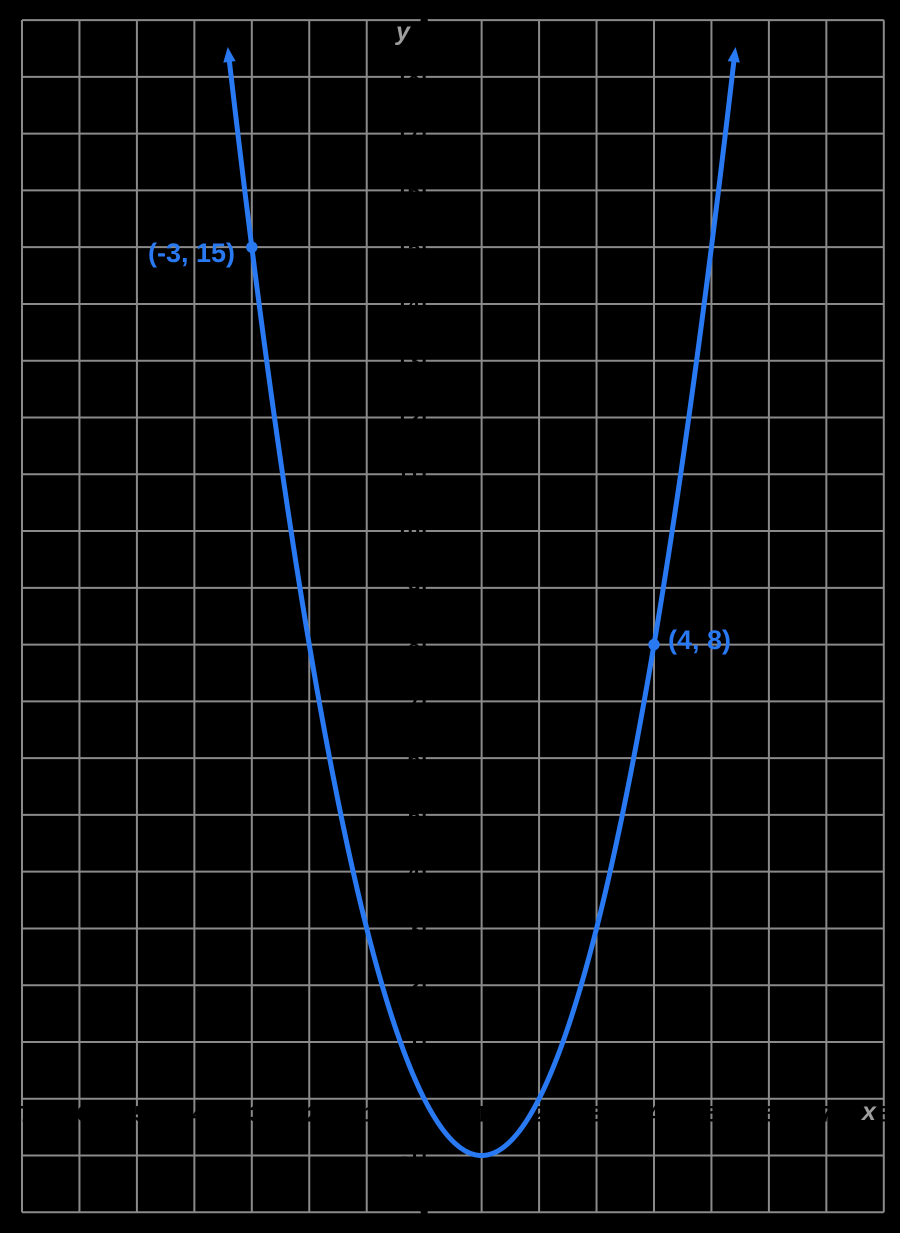 The width and height of the screenshot is (900, 1233). What do you see at coordinates (482, 1113) in the screenshot?
I see `hidden-x-tick-label: 1` at bounding box center [482, 1113].